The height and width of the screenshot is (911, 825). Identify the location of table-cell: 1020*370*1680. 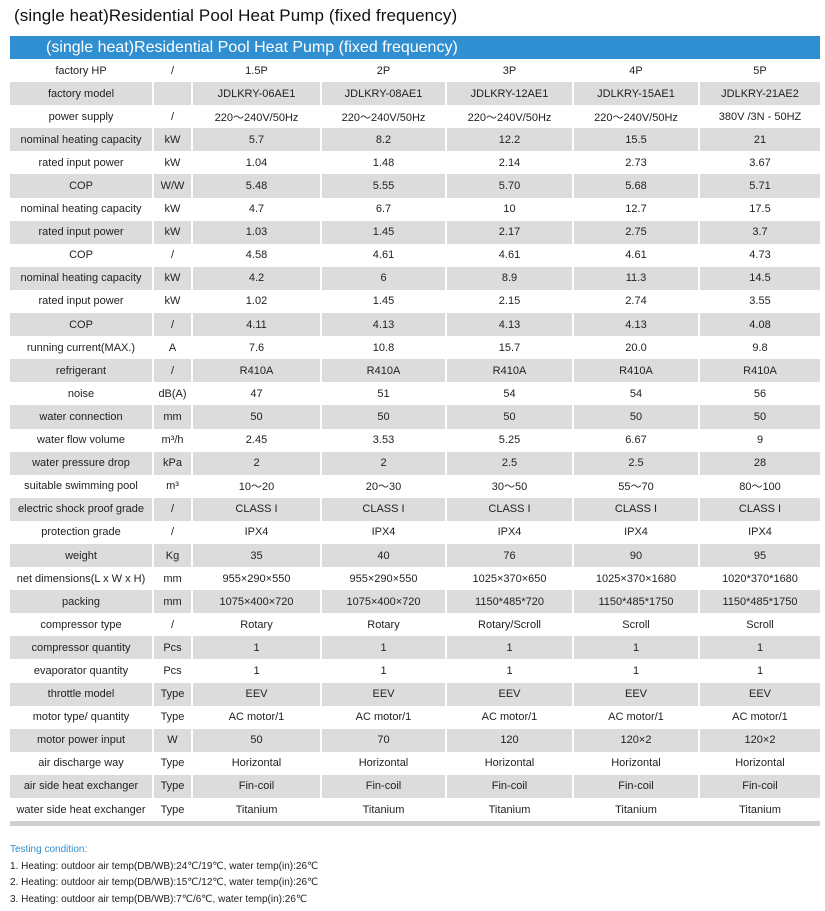
(759, 579).